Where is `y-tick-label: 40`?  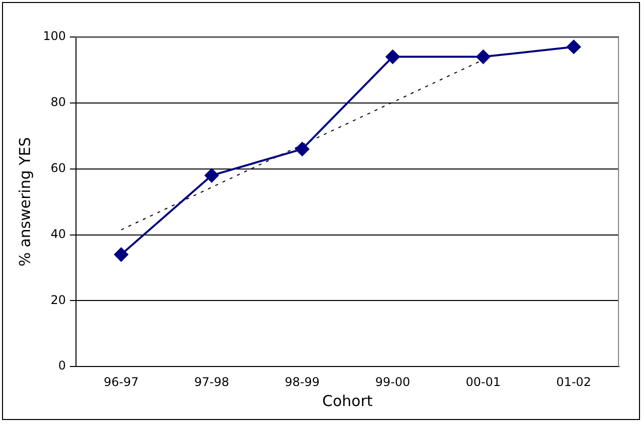
y-tick-label: 40 is located at coordinates (58, 233).